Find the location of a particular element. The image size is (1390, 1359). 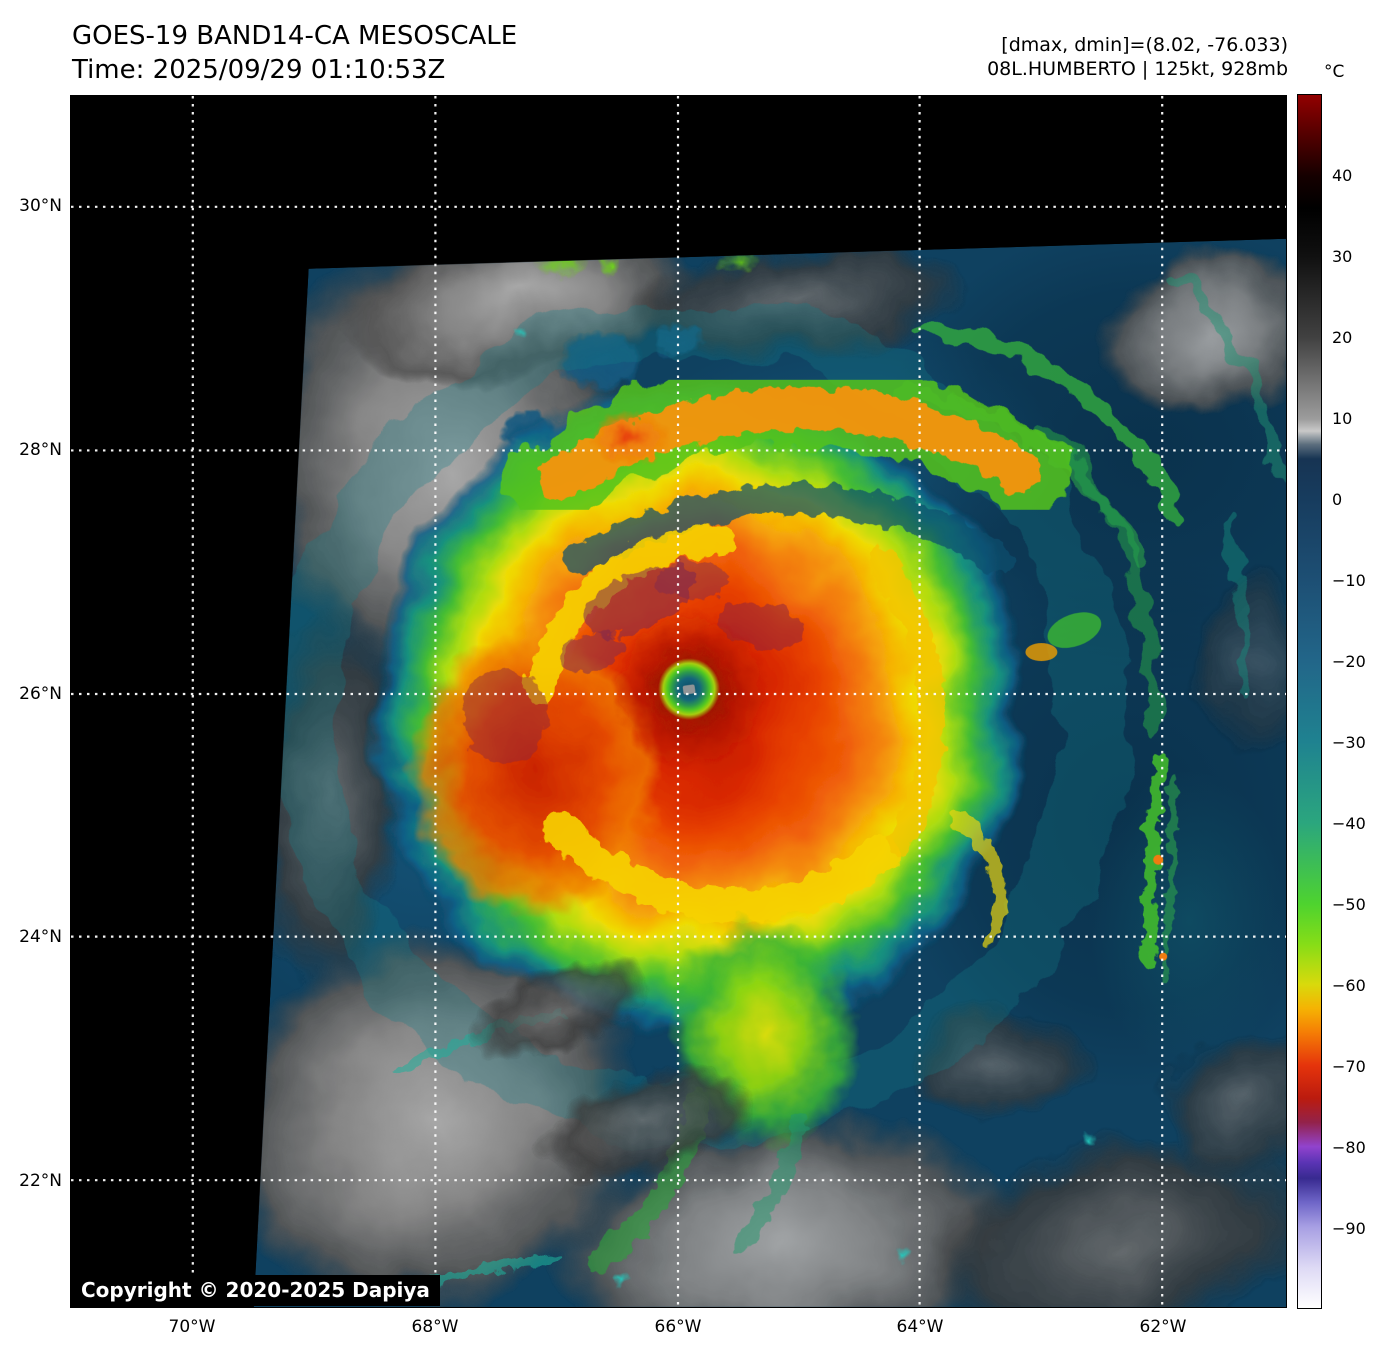

colorbar-tick: −50 is located at coordinates (1349, 904).